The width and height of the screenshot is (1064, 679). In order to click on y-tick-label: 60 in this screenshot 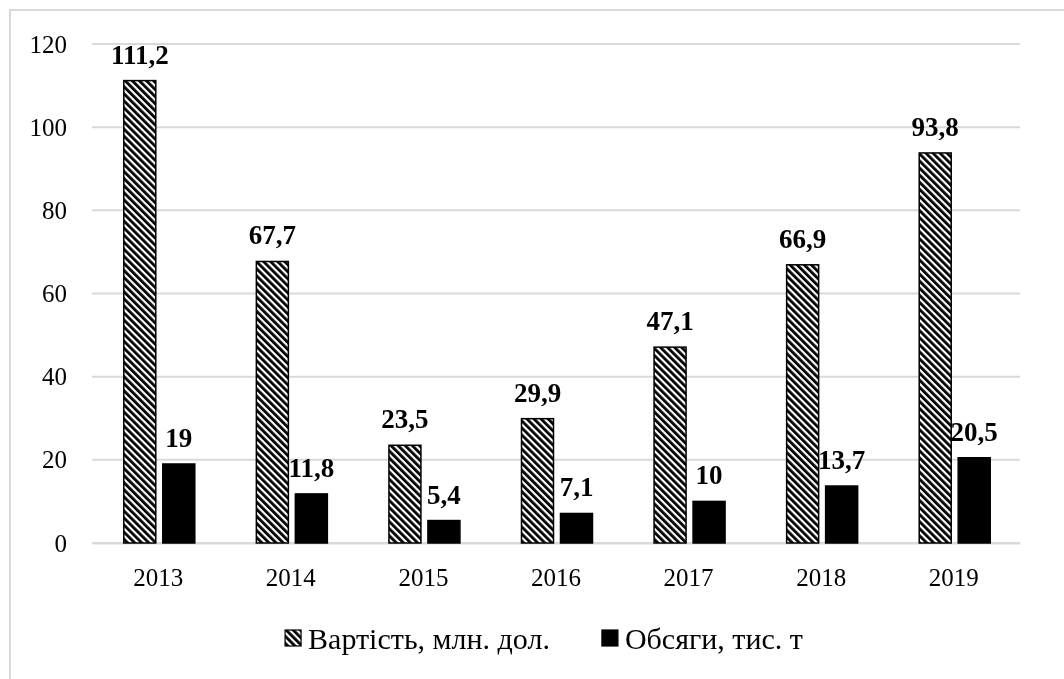, I will do `click(54, 293)`.